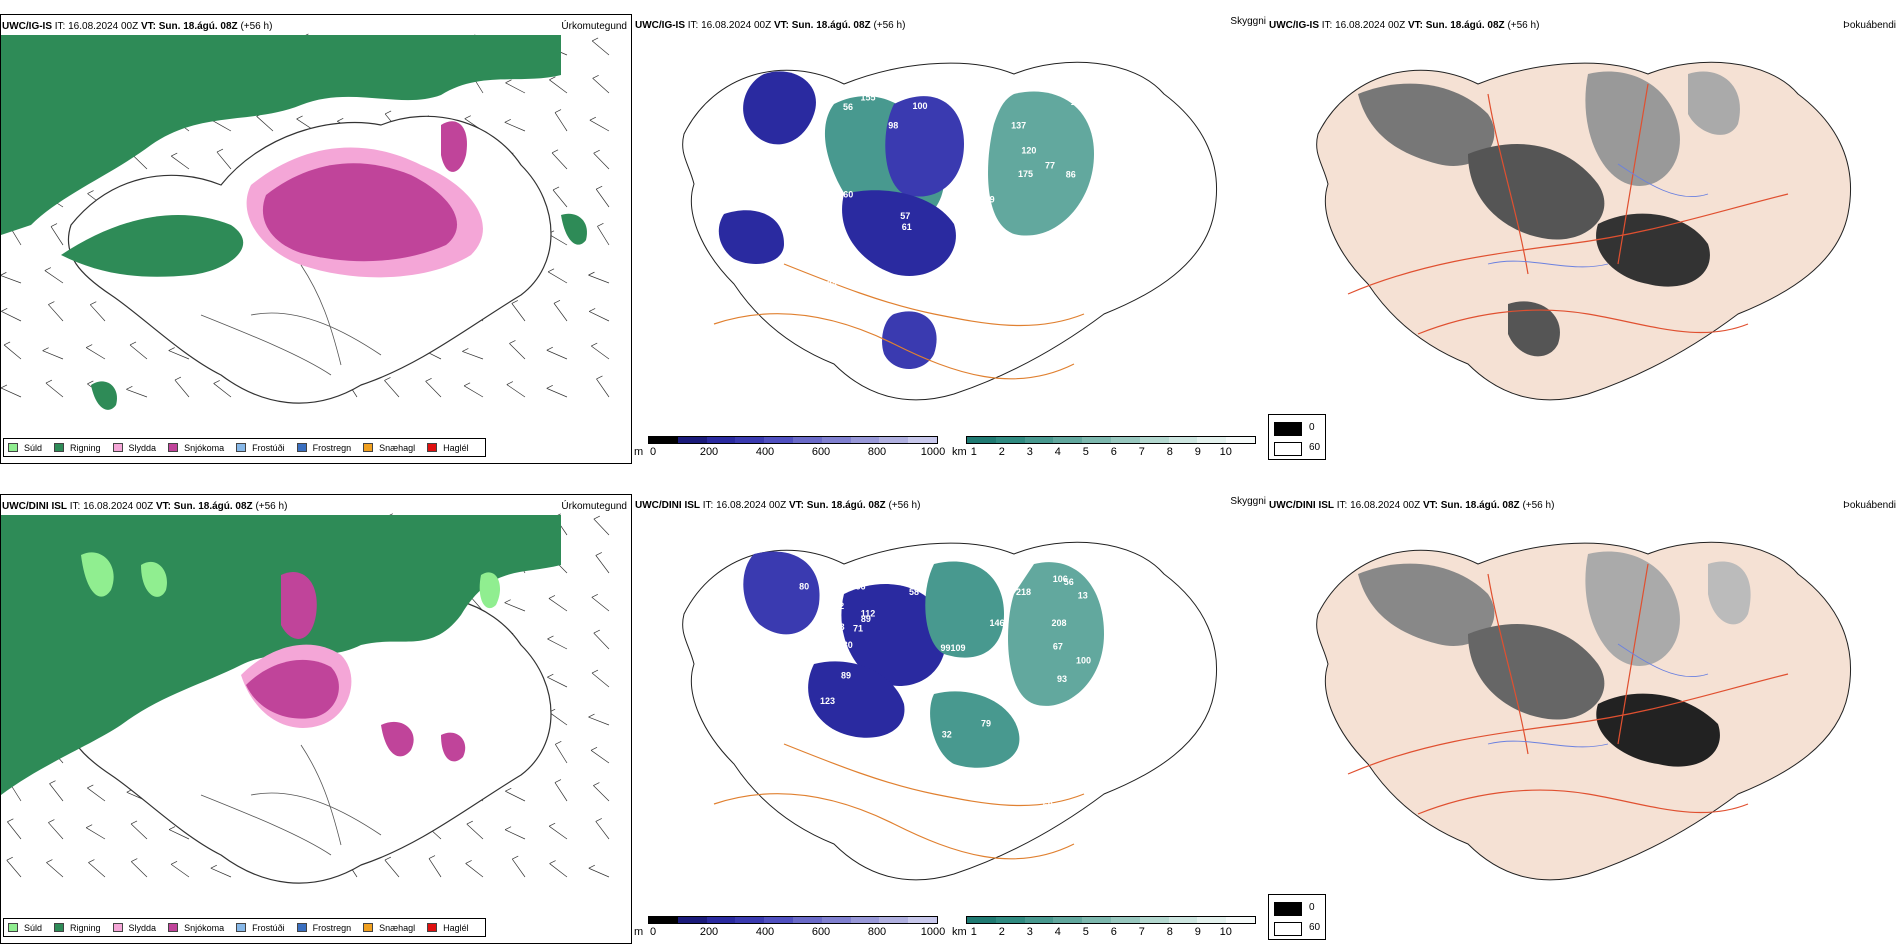 This screenshot has height=950, width=1900. I want to click on visibility-value-label: 126, so click(834, 587).